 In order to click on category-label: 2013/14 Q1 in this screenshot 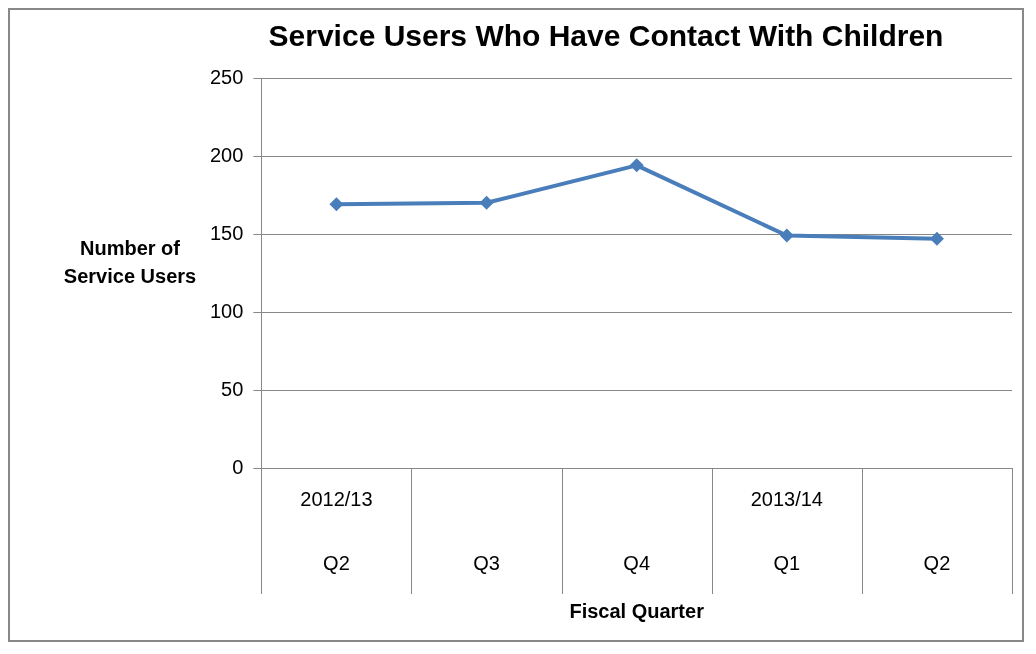, I will do `click(786, 530)`.